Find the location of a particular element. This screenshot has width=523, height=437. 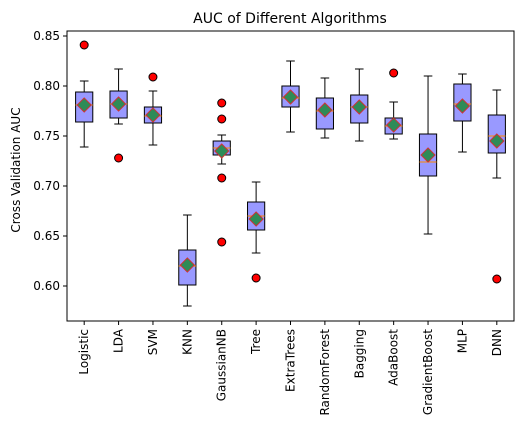

mean-marker-mlp is located at coordinates (462, 106).